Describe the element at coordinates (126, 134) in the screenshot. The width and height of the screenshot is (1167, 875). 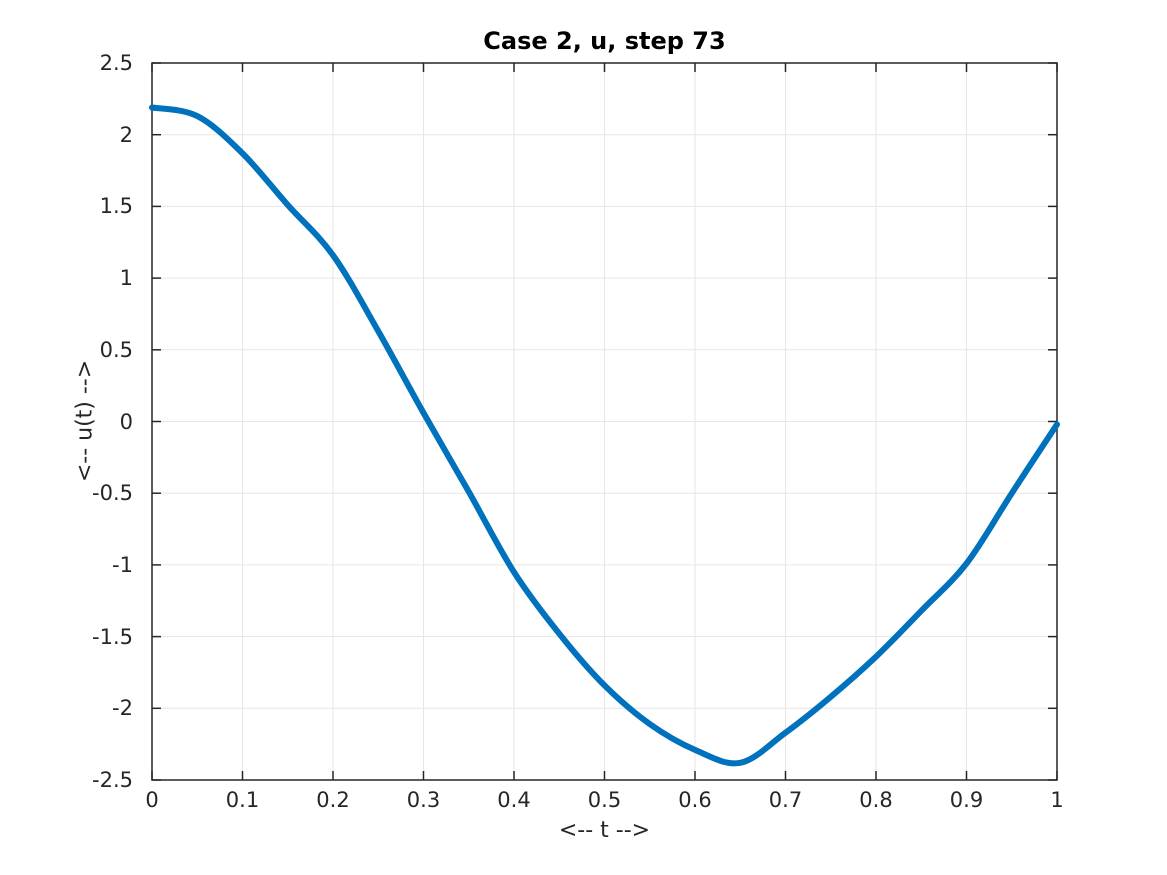
I see `y-tick-label: 2` at that location.